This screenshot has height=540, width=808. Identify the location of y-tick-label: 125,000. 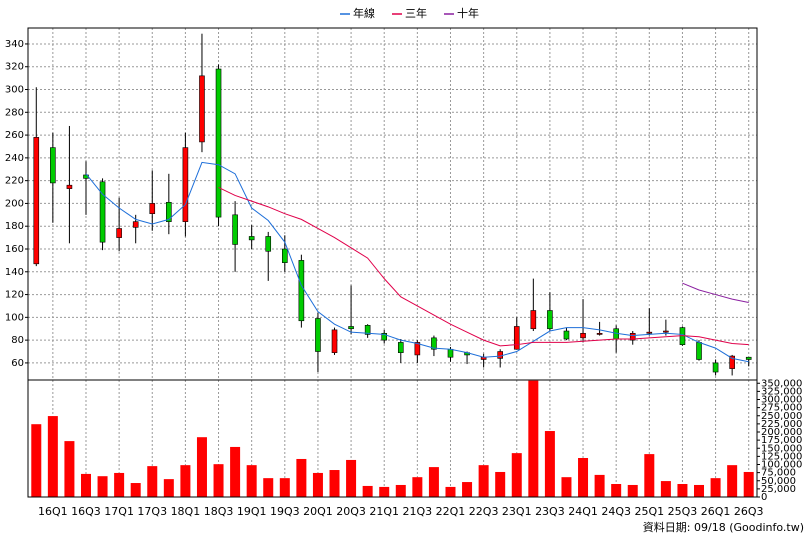
(781, 456).